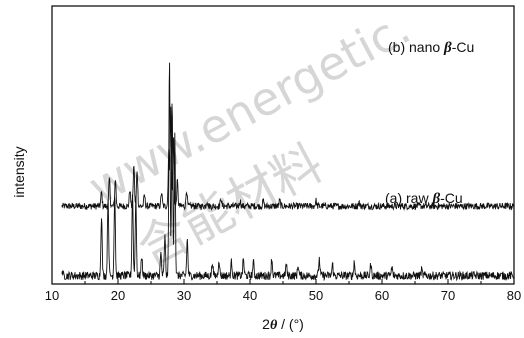 The width and height of the screenshot is (524, 338). What do you see at coordinates (448, 295) in the screenshot?
I see `x-tick-label: 70` at bounding box center [448, 295].